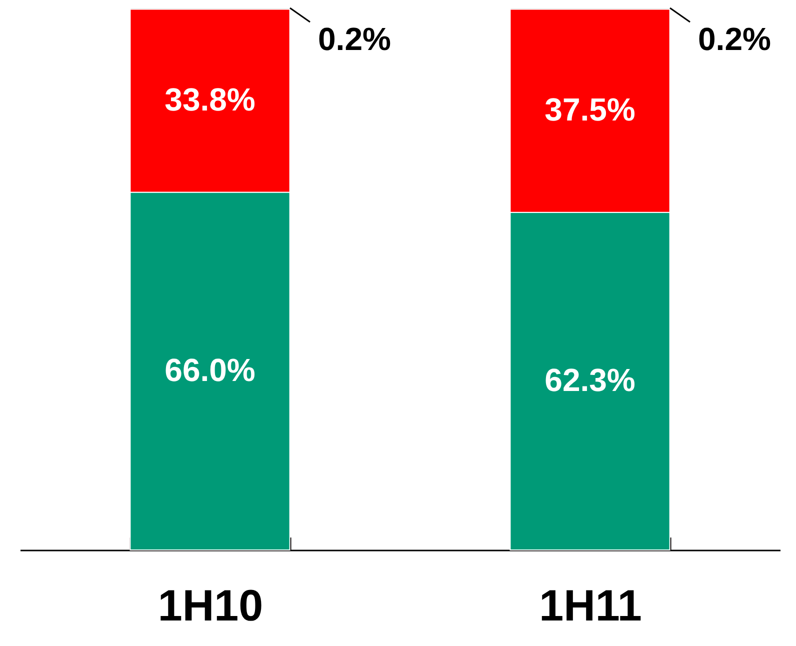  Describe the element at coordinates (210, 100) in the screenshot. I see `data-label: 33.8%` at that location.